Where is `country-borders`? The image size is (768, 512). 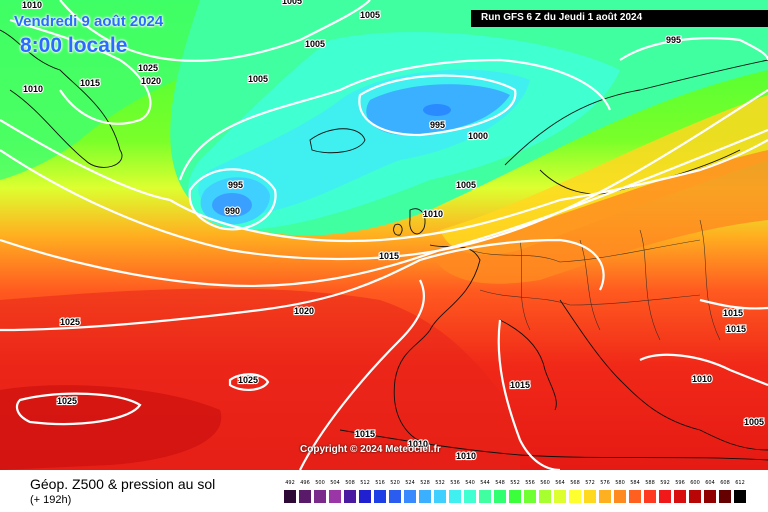 country-borders is located at coordinates (595, 280).